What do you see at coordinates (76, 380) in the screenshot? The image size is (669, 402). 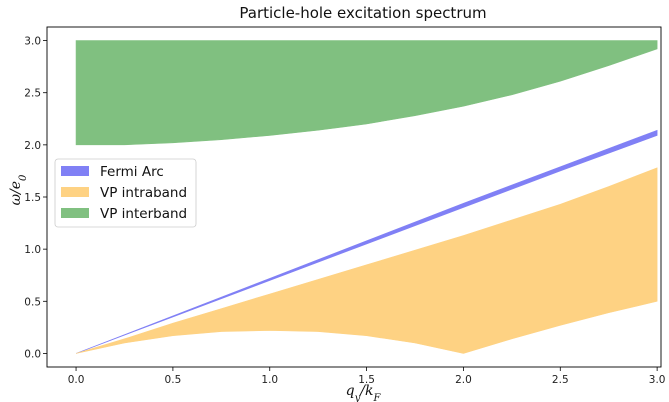 I see `x-tick-label: 0.0` at bounding box center [76, 380].